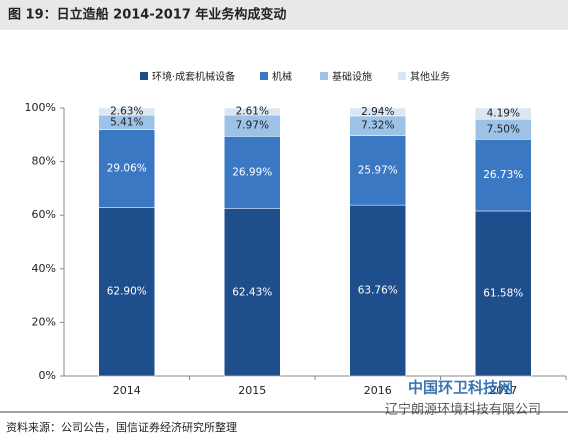  I want to click on value-label: 26.99%, so click(252, 173).